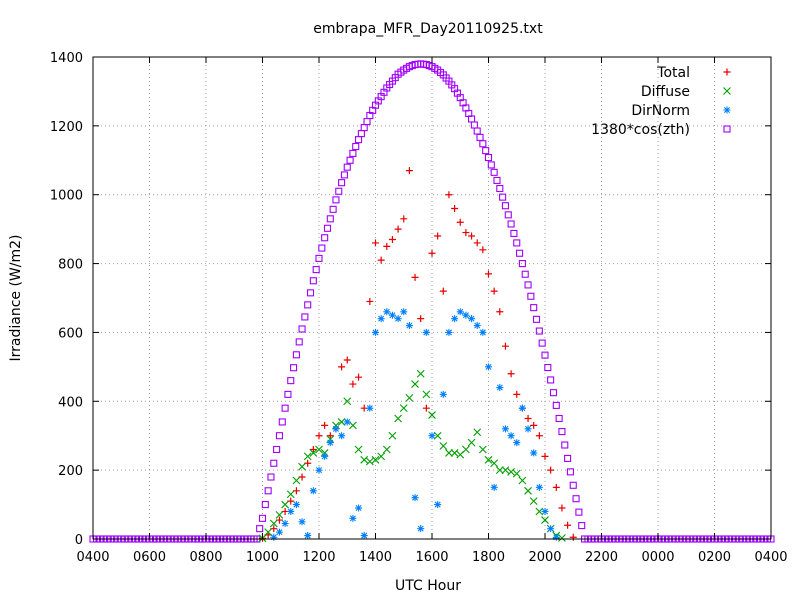 Image resolution: width=800 pixels, height=600 pixels. What do you see at coordinates (70, 333) in the screenshot?
I see `y-tick-label: 600` at bounding box center [70, 333].